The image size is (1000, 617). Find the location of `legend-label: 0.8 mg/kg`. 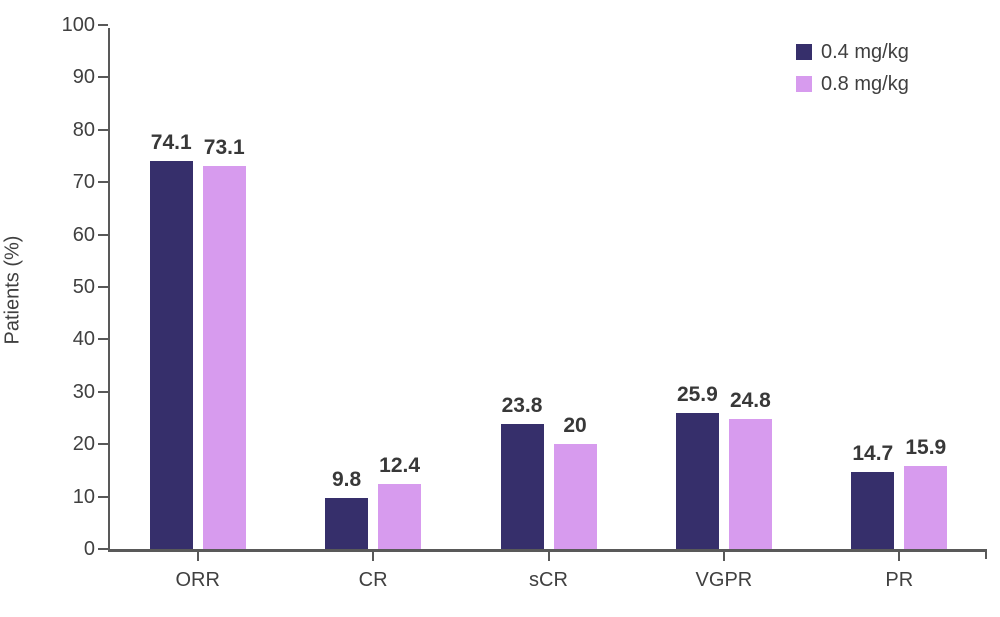

legend-label: 0.8 mg/kg is located at coordinates (865, 83).